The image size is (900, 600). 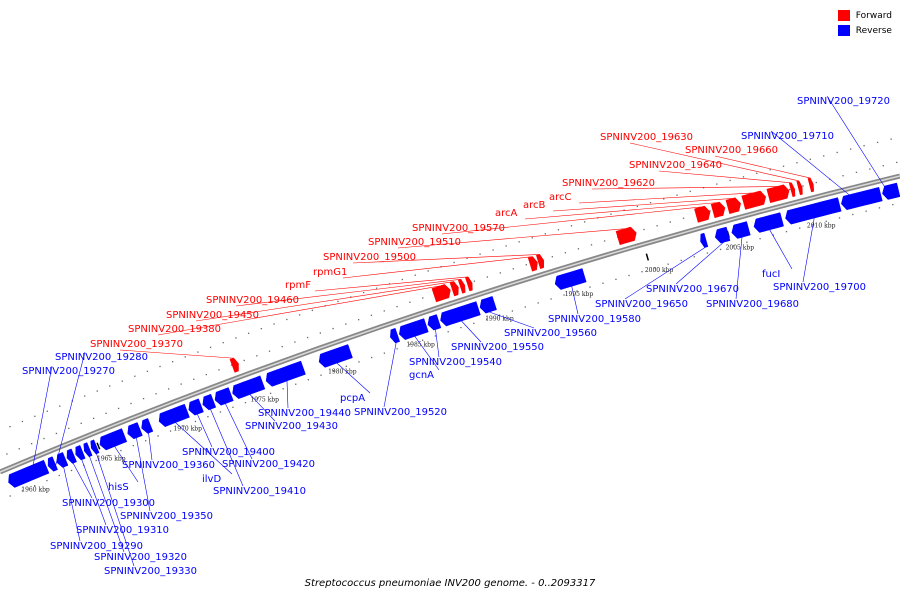 What do you see at coordinates (122, 530) in the screenshot?
I see `gene-spninv200-19310-label: SPNINV200_19310` at bounding box center [122, 530].